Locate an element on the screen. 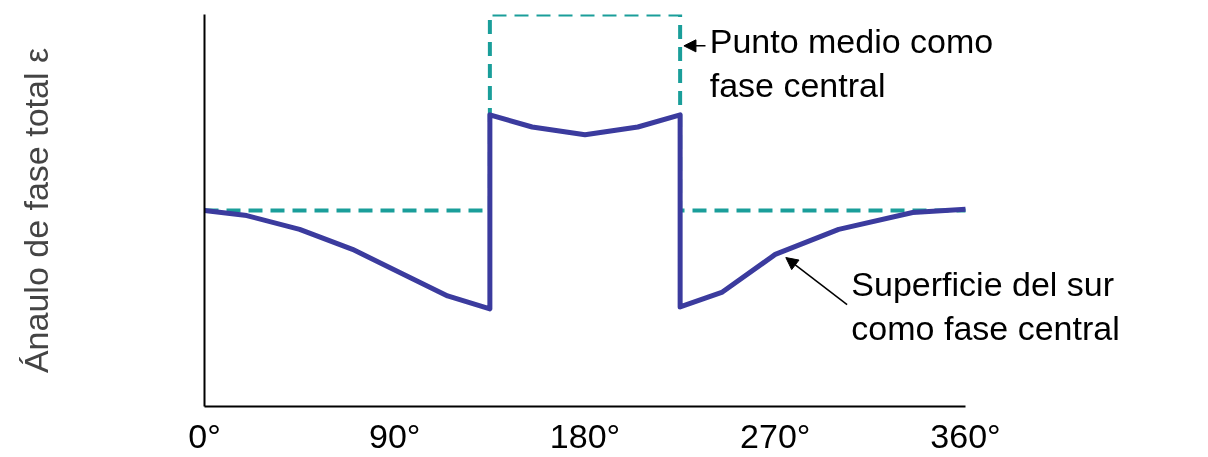 Image resolution: width=1208 pixels, height=457 pixels. x-tick-label: 90° is located at coordinates (395, 435).